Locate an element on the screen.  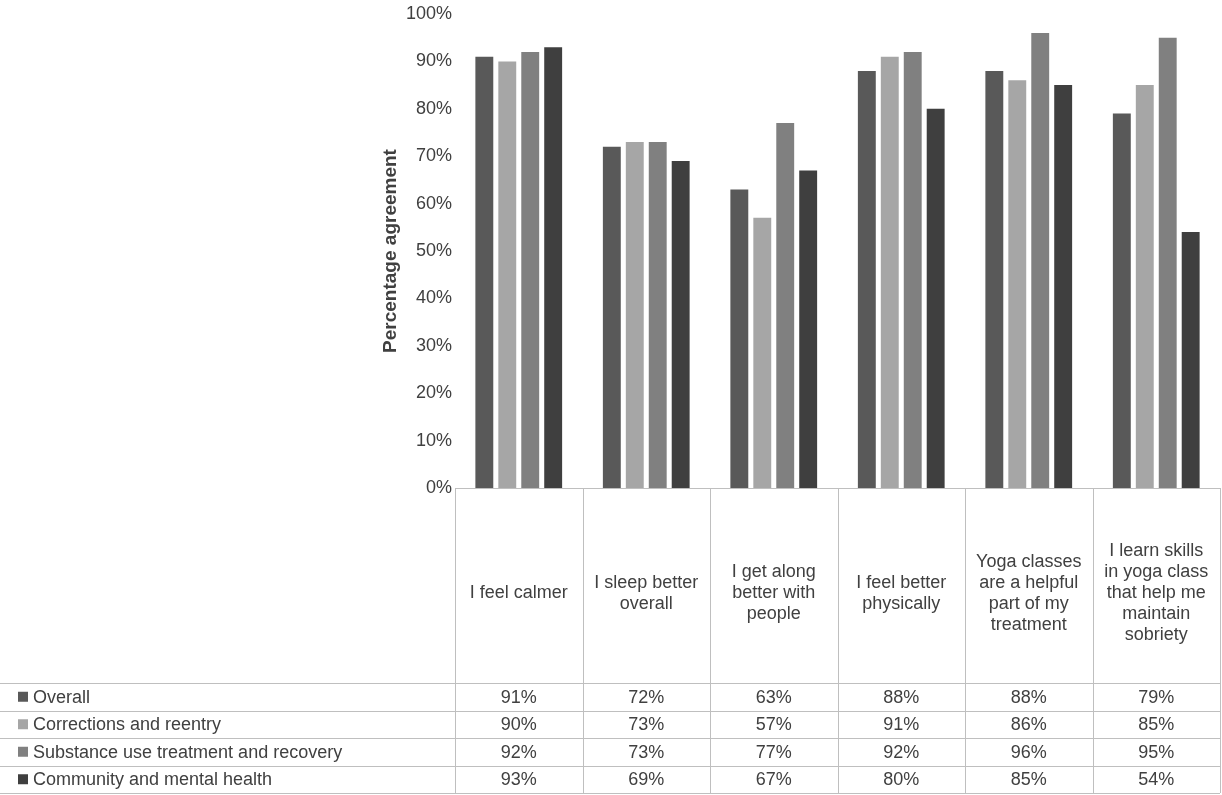
data-label: 54% is located at coordinates (1156, 779).